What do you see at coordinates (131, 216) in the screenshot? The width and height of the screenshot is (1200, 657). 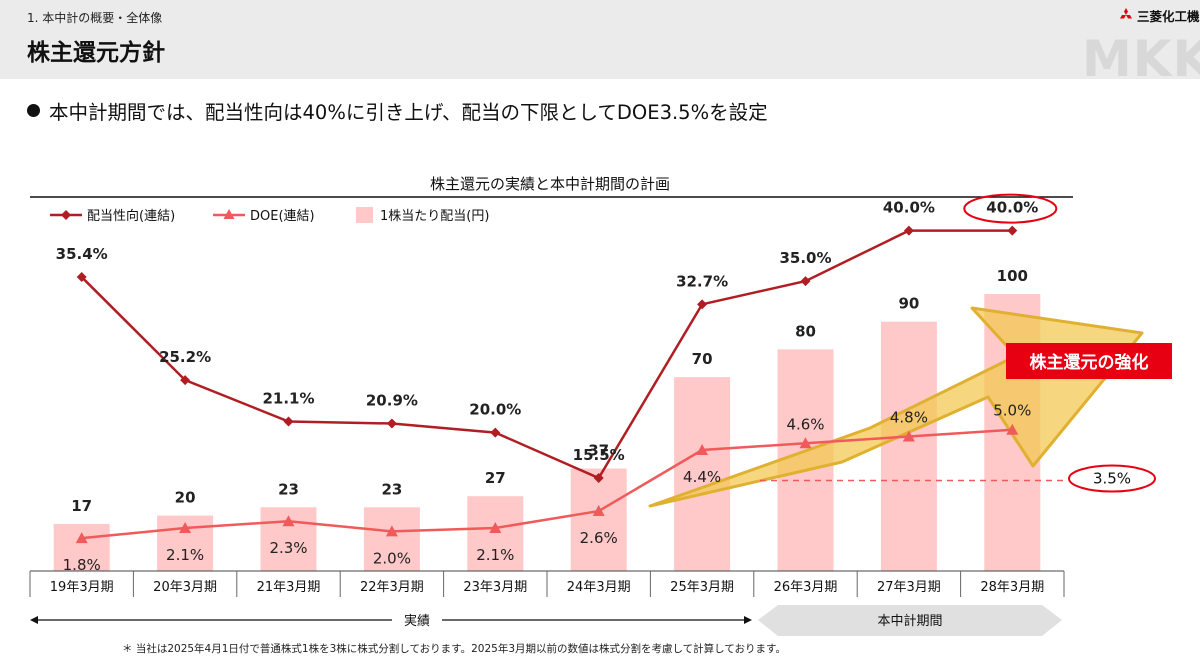 I see `legend-label-payout: 配当性向(連結)` at bounding box center [131, 216].